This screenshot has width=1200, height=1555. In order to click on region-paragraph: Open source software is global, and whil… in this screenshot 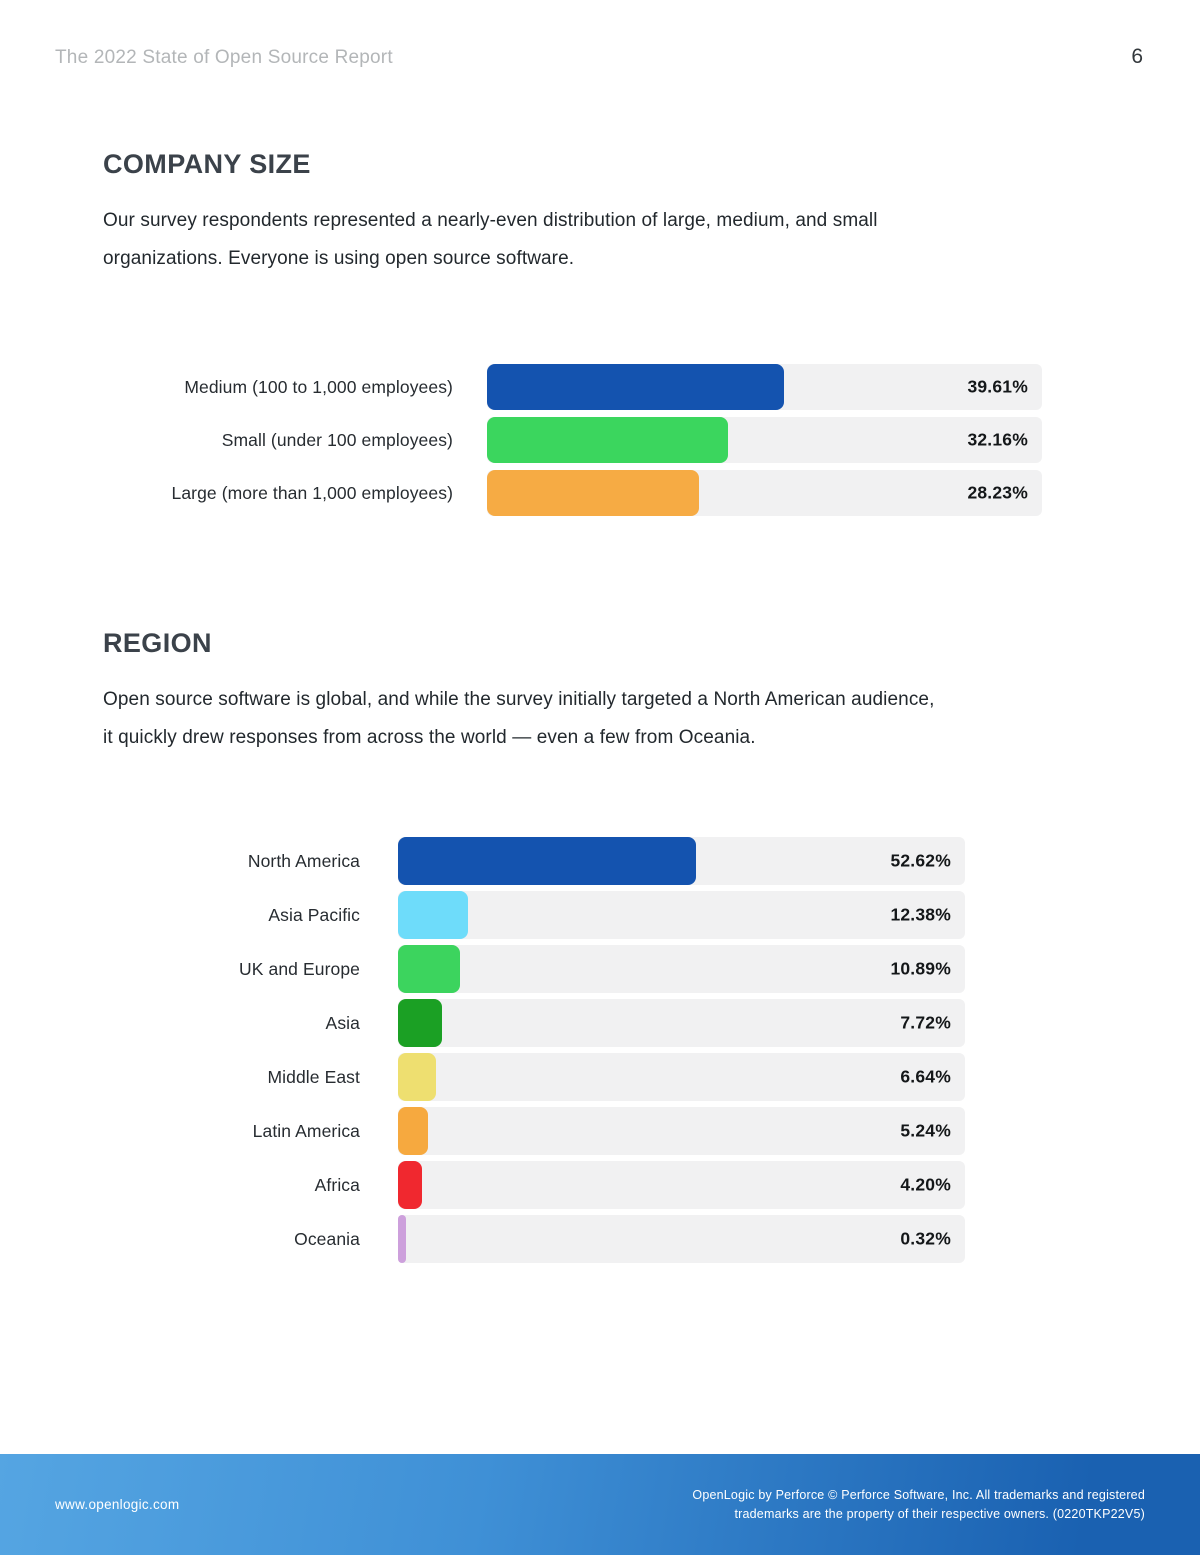, I will do `click(519, 718)`.